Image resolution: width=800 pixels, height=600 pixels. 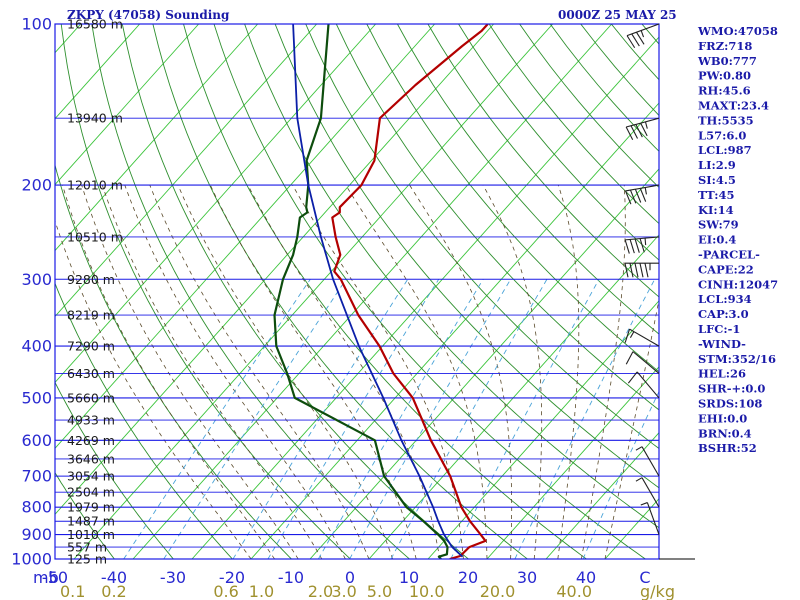 I want to click on sounding-index-line: LCL:987, so click(x=725, y=150).